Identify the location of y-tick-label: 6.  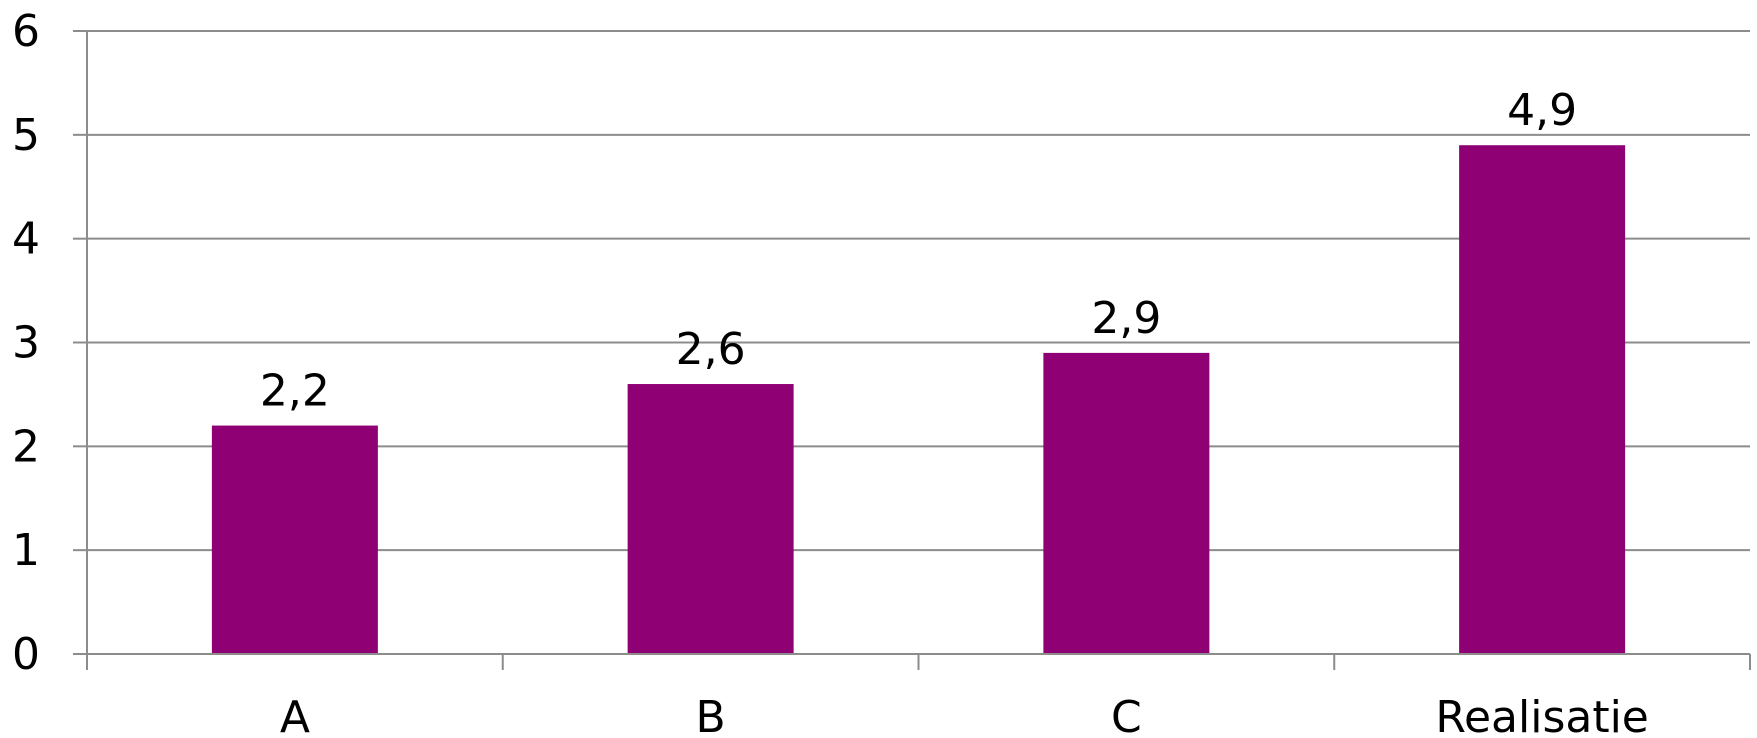
(26, 31).